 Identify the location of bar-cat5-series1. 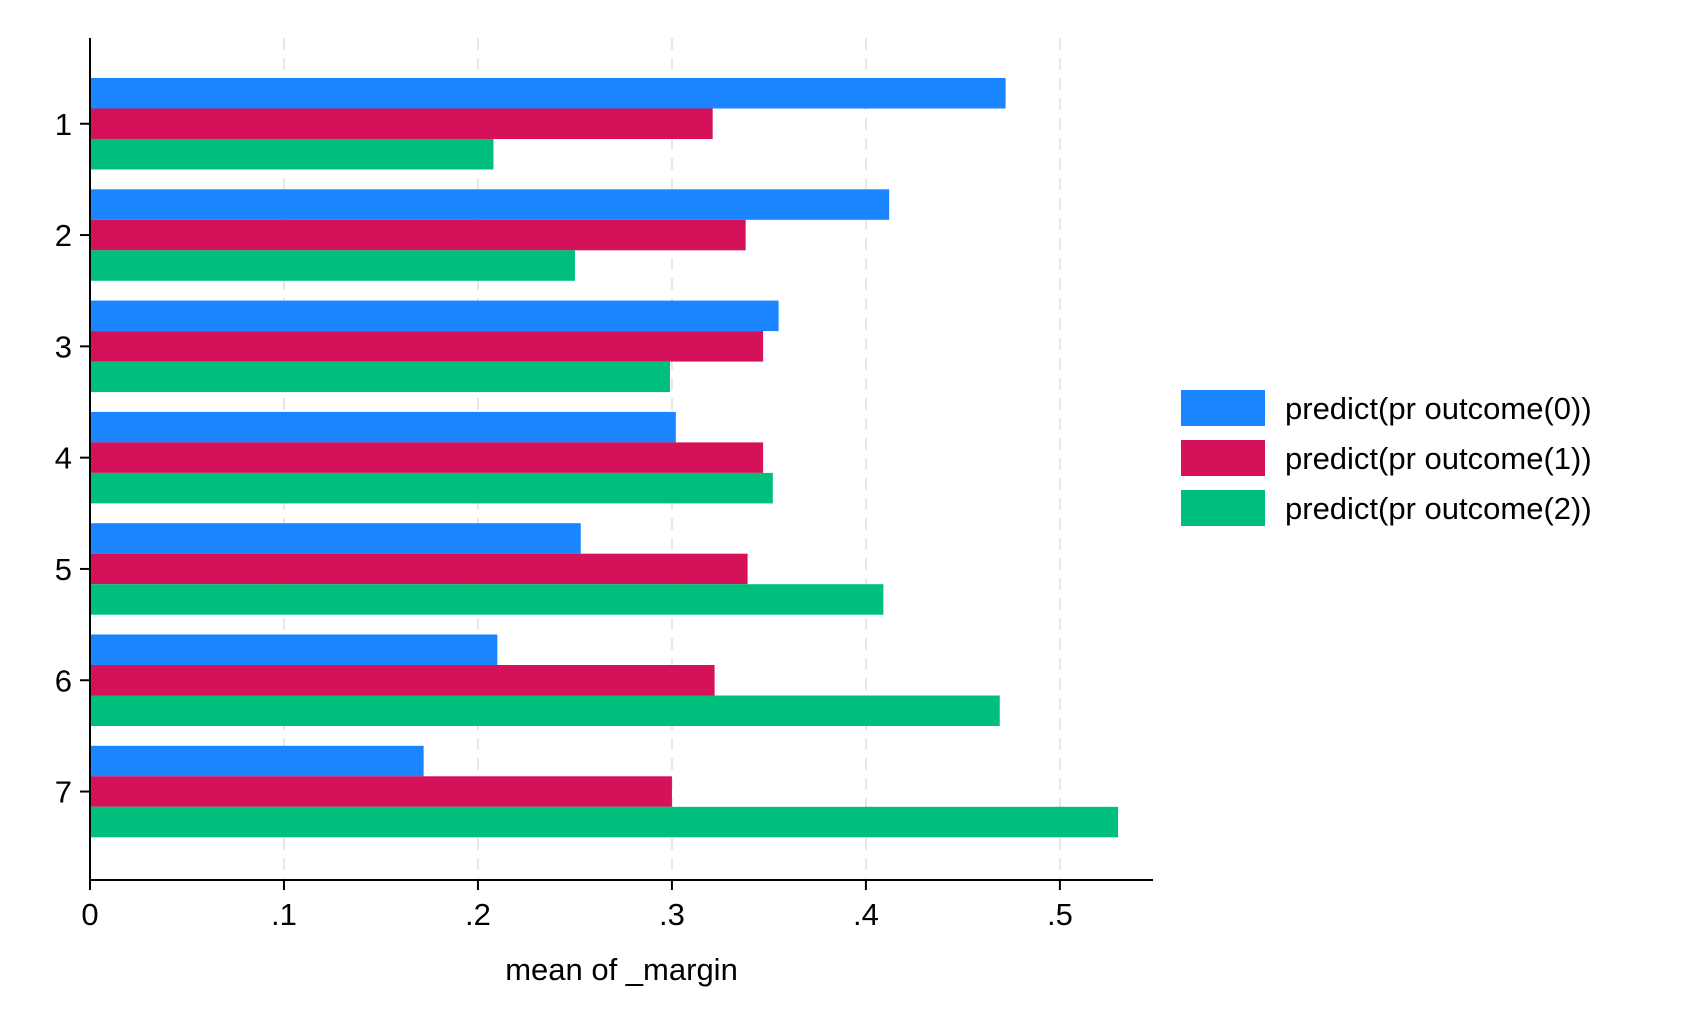
(419, 569).